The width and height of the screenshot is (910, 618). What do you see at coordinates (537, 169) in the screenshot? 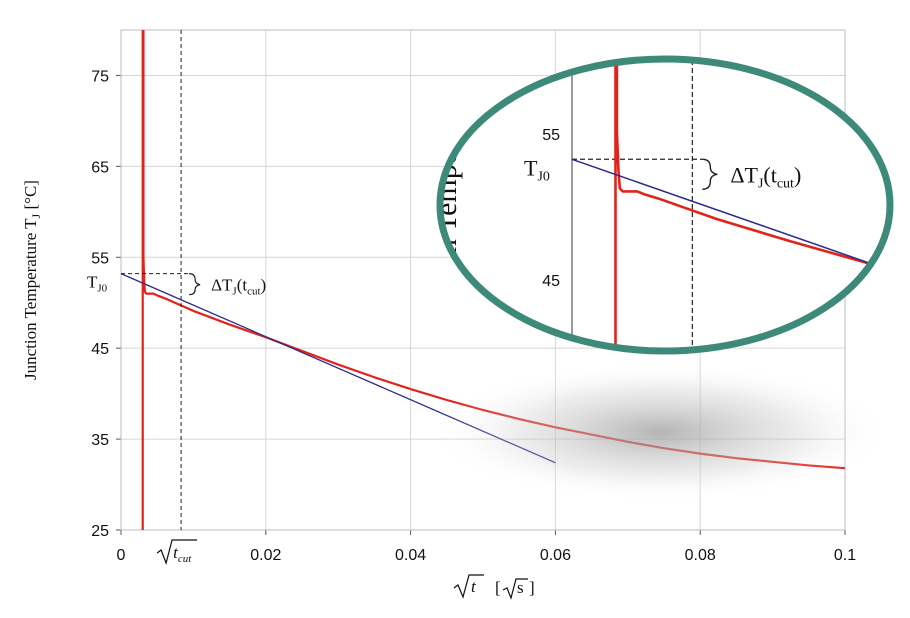
I see `inset-tj0-label: TJ0` at bounding box center [537, 169].